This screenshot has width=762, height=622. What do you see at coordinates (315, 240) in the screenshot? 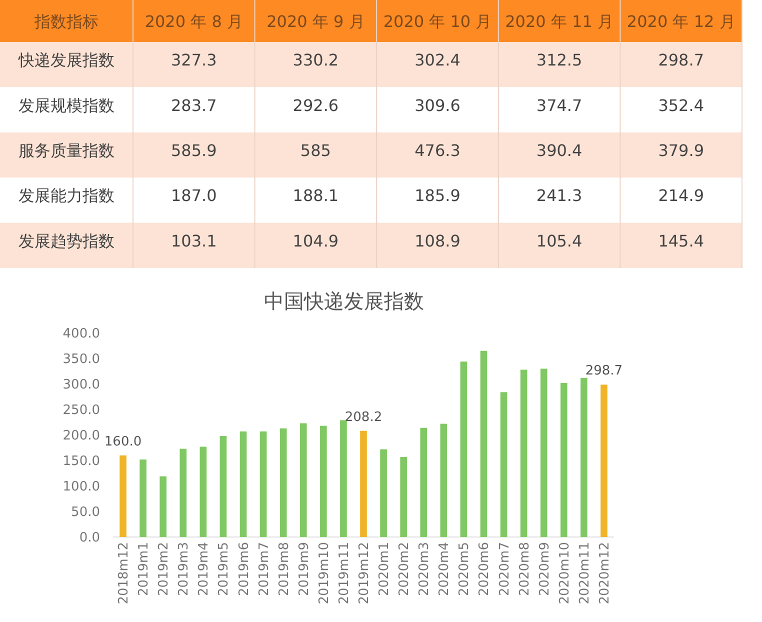
I see `data-label: 104.9` at bounding box center [315, 240].